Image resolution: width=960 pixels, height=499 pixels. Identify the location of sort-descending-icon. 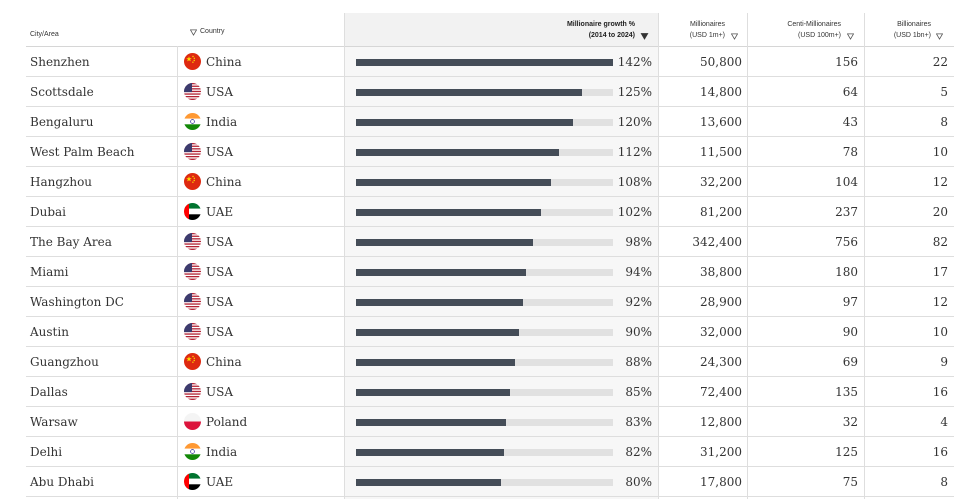
(644, 36).